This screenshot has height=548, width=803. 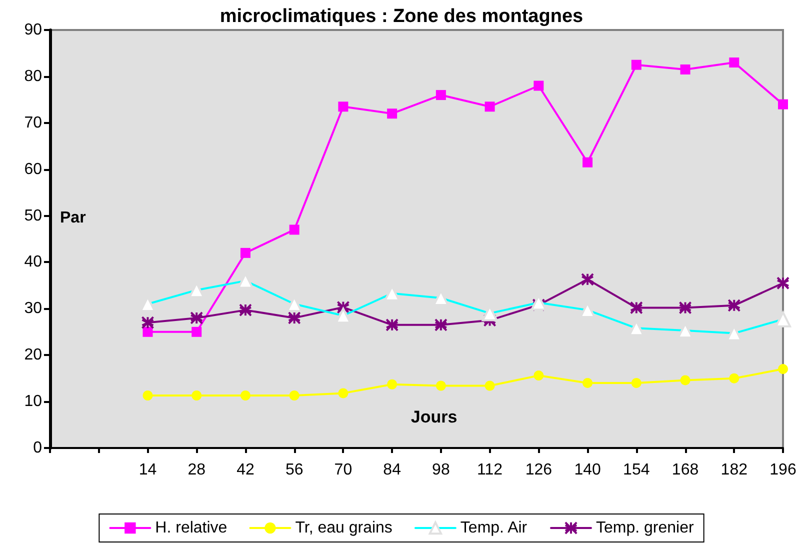 I want to click on y-tick-label: 70, so click(x=33, y=123).